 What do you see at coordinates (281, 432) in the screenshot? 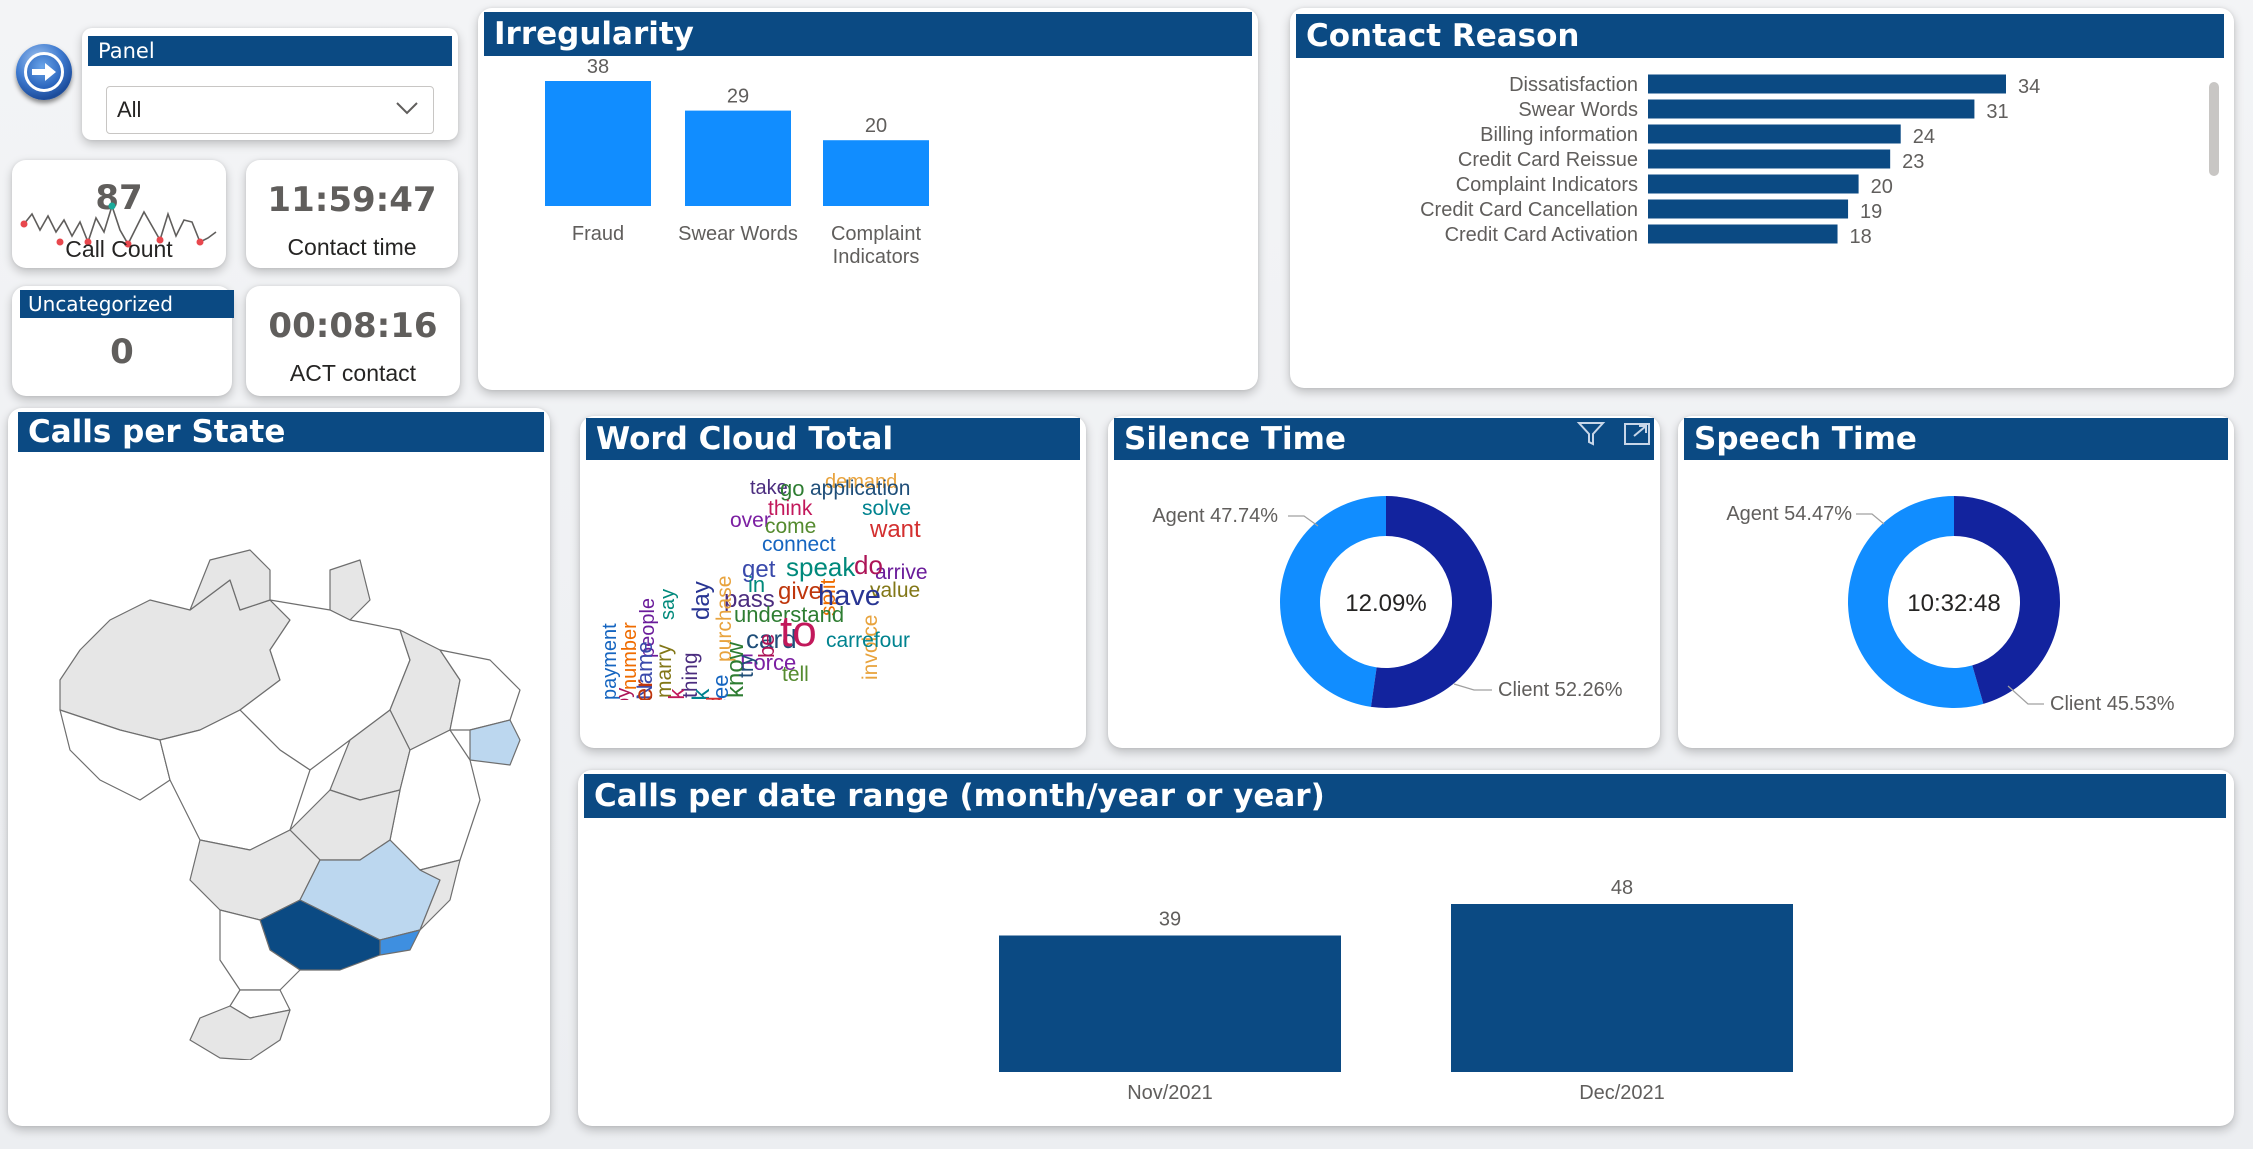
I see `calls-per-state-title: Calls per State` at bounding box center [281, 432].